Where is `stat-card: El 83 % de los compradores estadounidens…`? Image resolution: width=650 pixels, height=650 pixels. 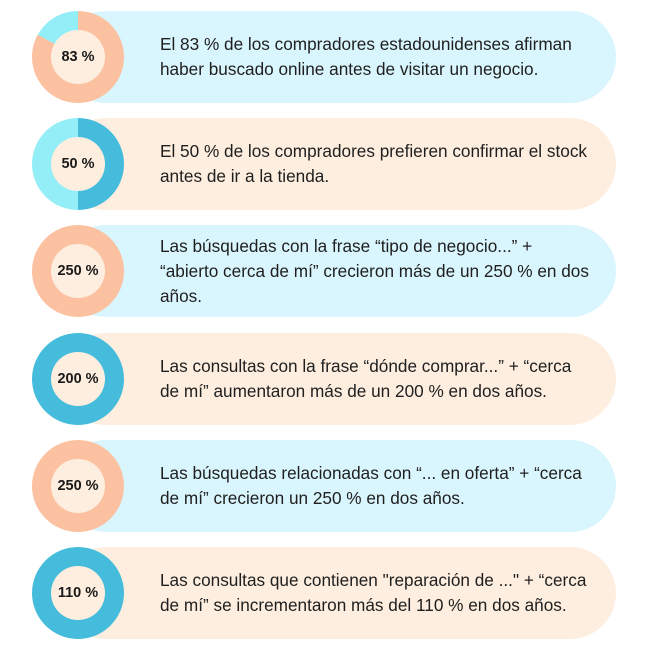
stat-card: El 83 % de los compradores estadounidens… is located at coordinates (338, 57).